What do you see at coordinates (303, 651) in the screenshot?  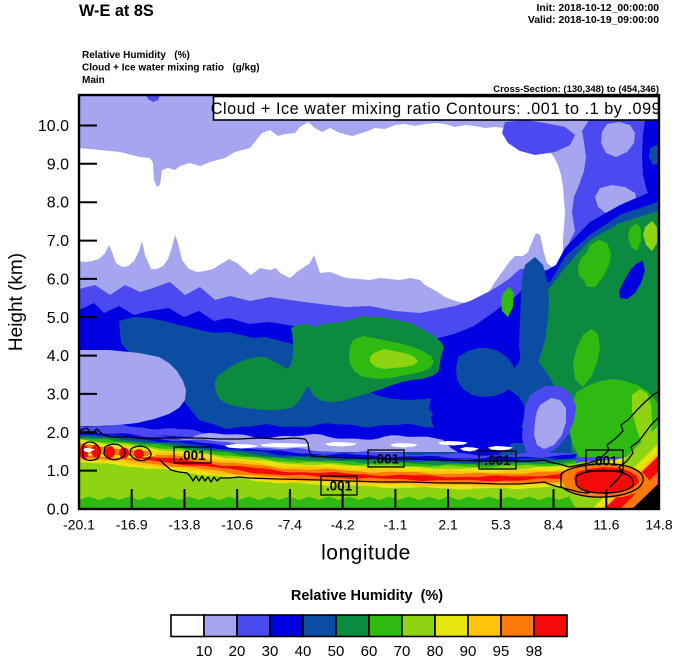 I see `svg-text: 40` at bounding box center [303, 651].